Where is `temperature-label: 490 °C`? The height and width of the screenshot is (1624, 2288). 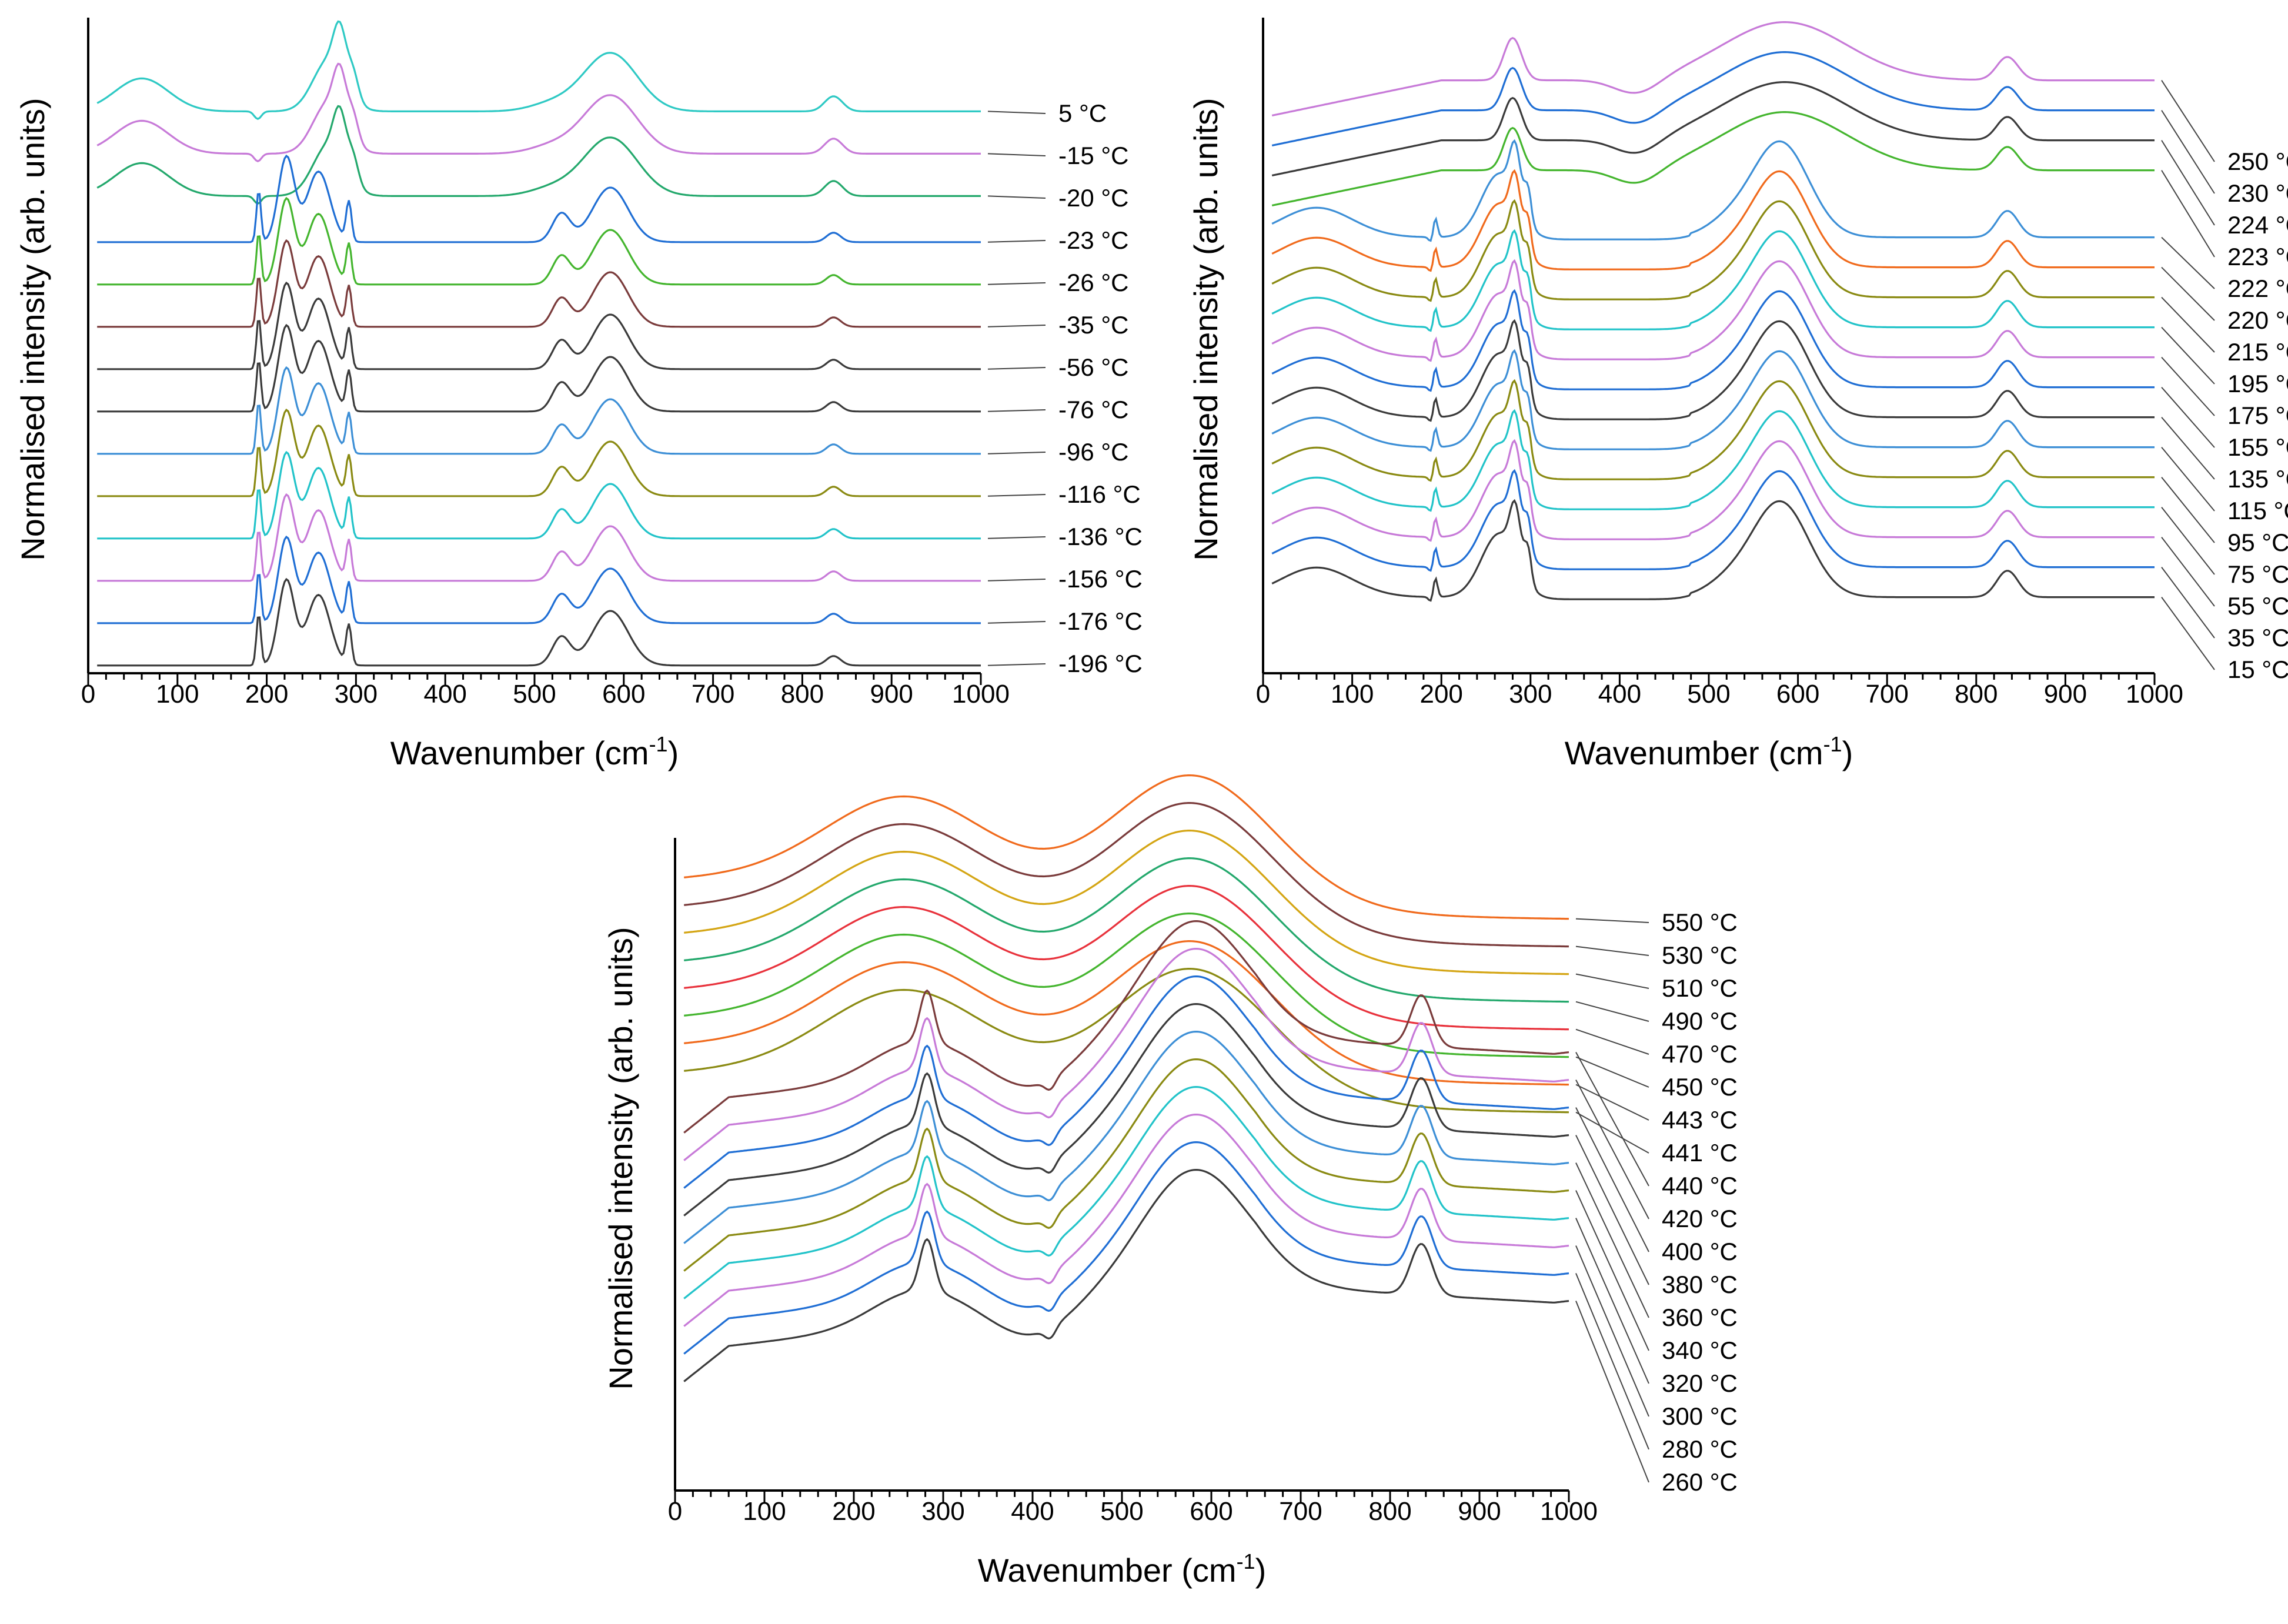 temperature-label: 490 °C is located at coordinates (1700, 1021).